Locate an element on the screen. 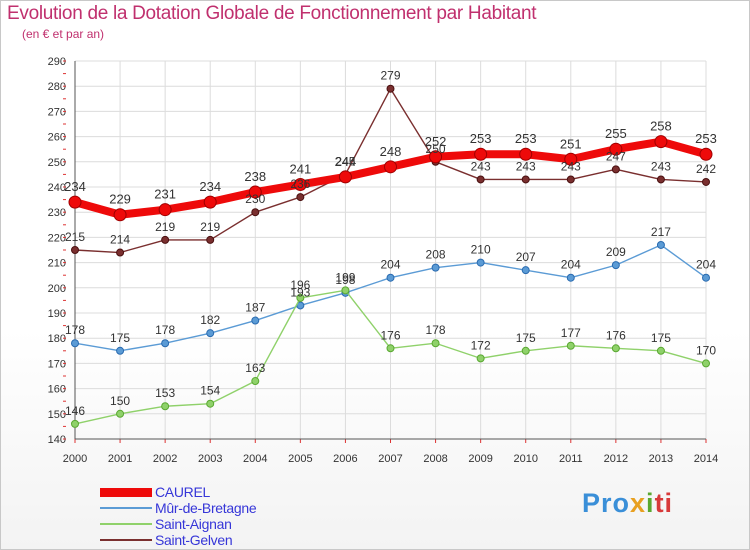 The image size is (750, 550). data-label-caurel: 231 is located at coordinates (165, 194).